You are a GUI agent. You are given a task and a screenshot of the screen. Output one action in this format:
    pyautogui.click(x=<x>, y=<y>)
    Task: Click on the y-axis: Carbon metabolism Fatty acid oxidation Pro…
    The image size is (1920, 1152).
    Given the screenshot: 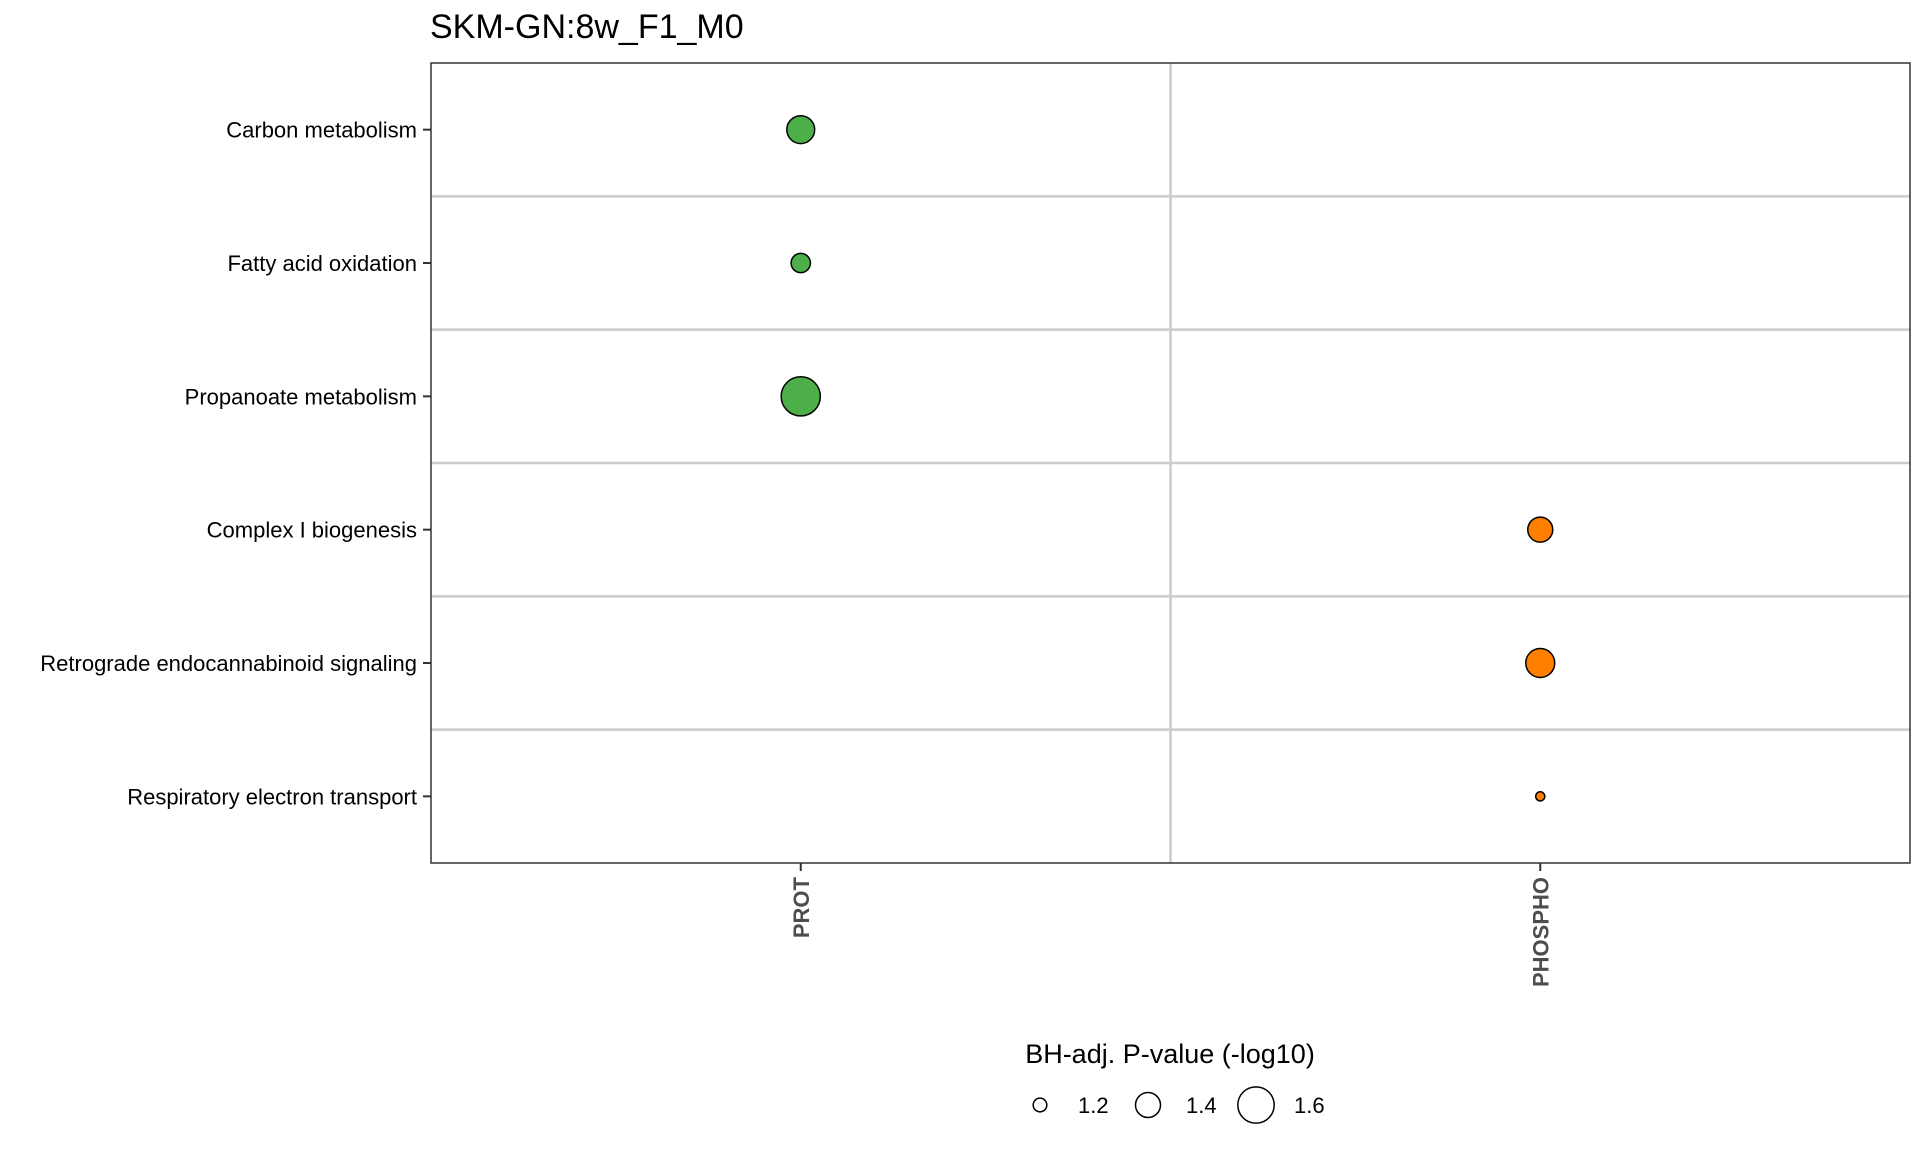 What is the action you would take?
    pyautogui.click(x=235, y=463)
    